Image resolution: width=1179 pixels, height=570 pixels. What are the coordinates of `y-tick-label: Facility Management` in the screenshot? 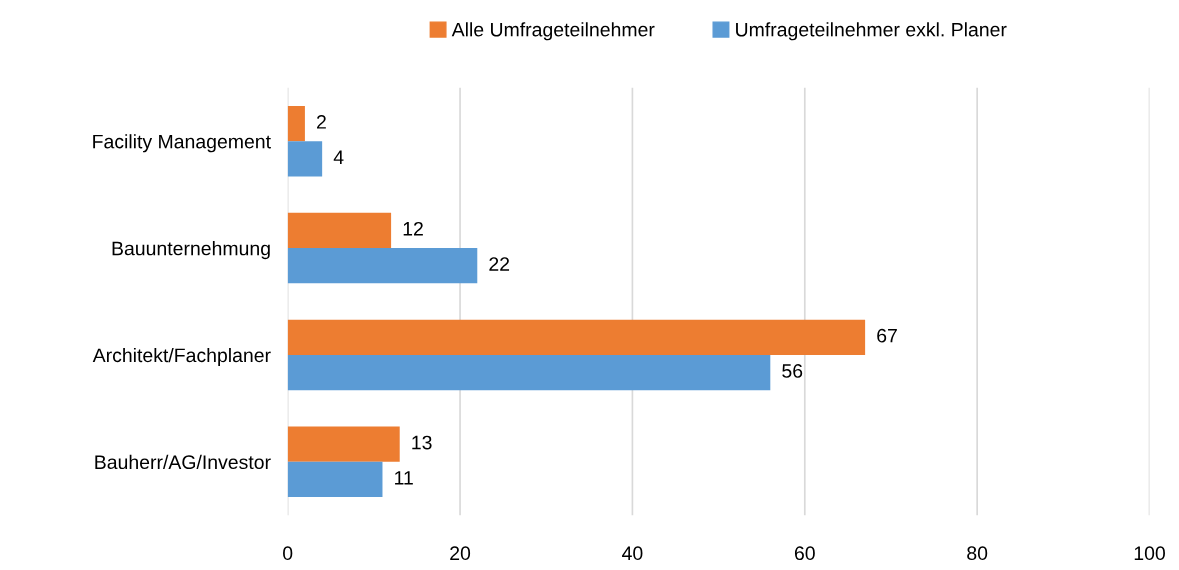 It's located at (182, 143).